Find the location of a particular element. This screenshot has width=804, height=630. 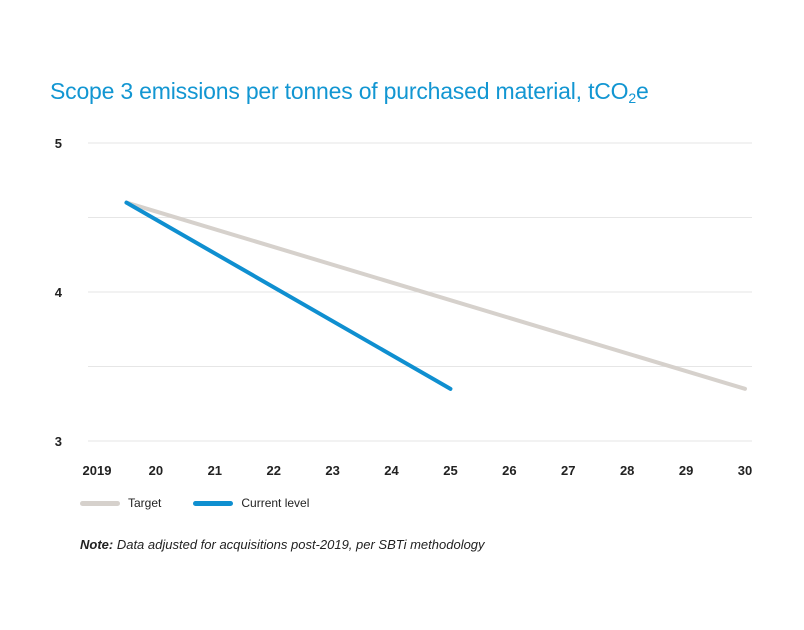

x-tick-label: 21 is located at coordinates (215, 470).